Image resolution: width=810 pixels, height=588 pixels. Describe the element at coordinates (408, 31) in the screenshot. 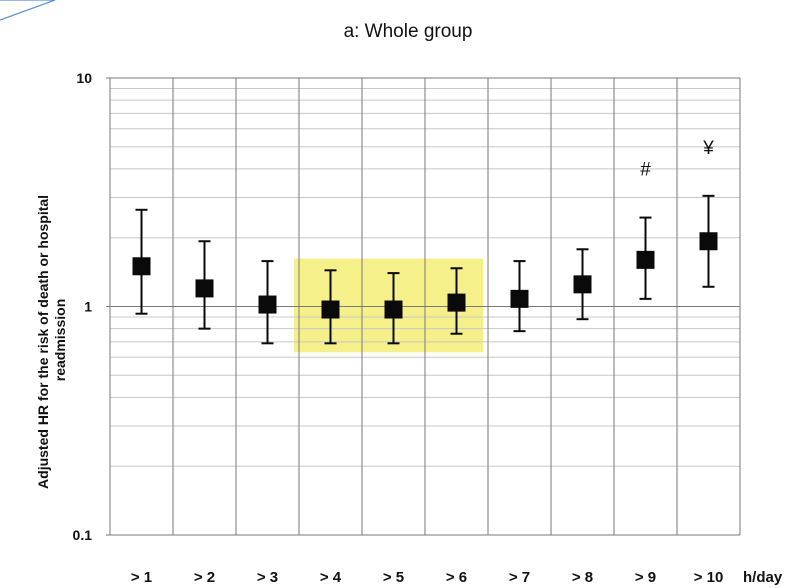

I see `chart-title: a: Whole group` at that location.